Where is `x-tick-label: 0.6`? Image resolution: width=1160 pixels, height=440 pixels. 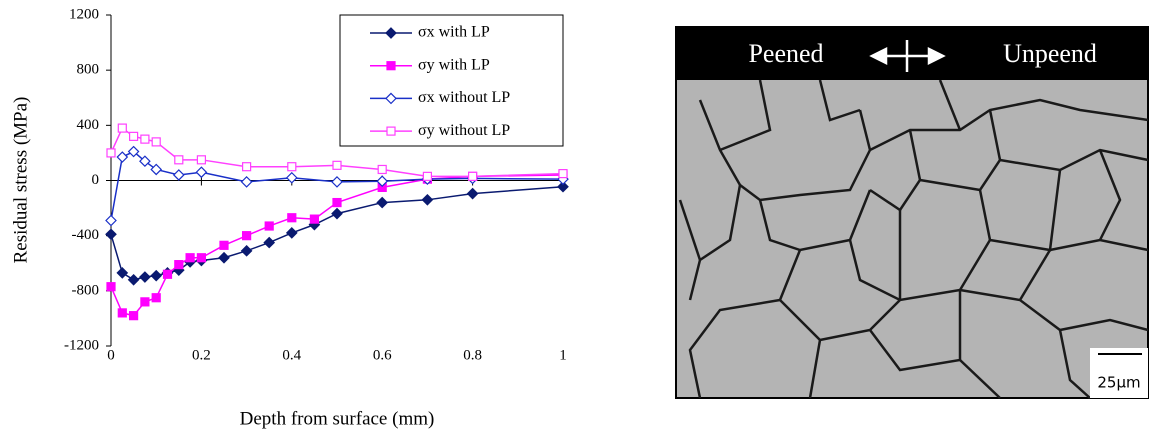 x-tick-label: 0.6 is located at coordinates (382, 355).